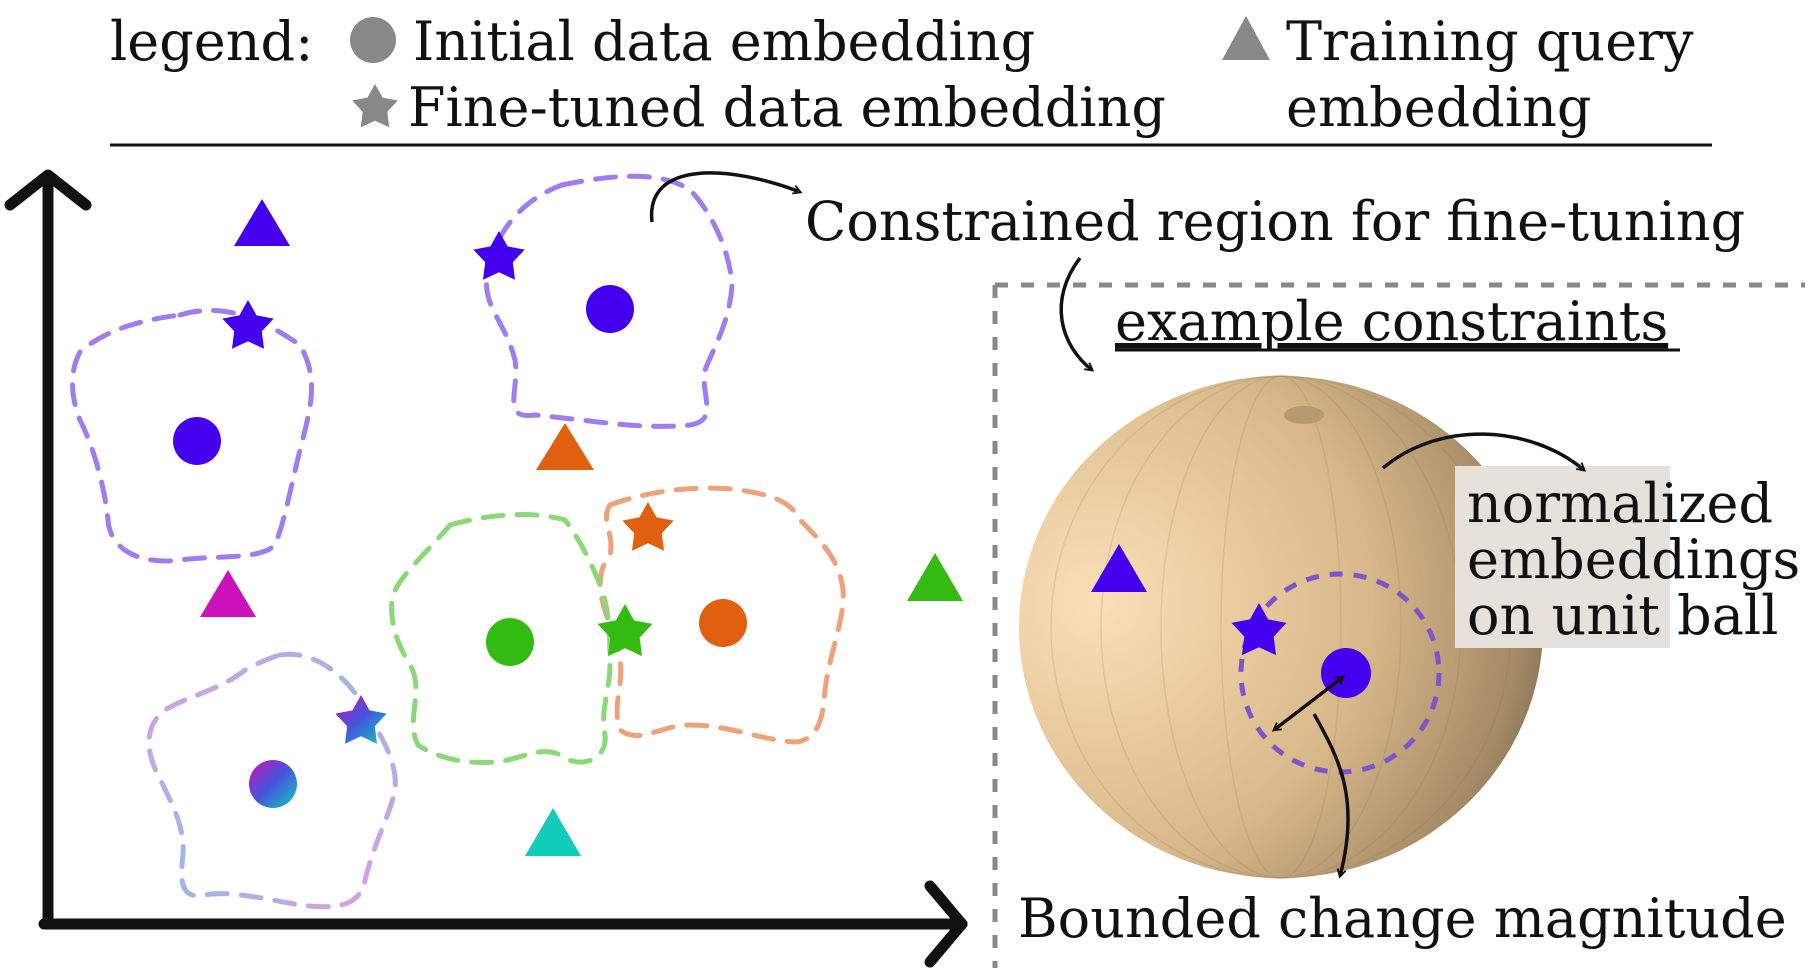 Image resolution: width=1812 pixels, height=972 pixels. Describe the element at coordinates (1119, 568) in the screenshot. I see `query-triangle-on-ball` at that location.